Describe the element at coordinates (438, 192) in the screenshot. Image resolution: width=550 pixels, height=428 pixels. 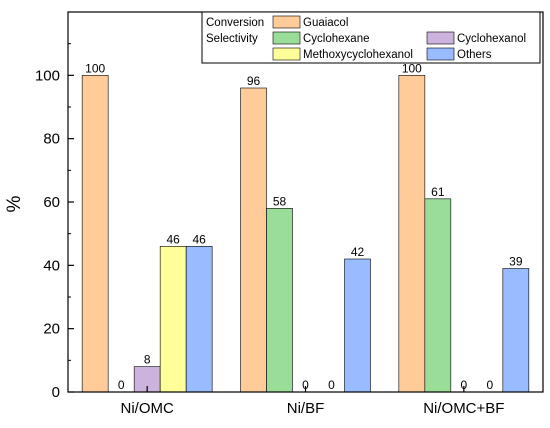
I see `bar-value-label: 61` at that location.